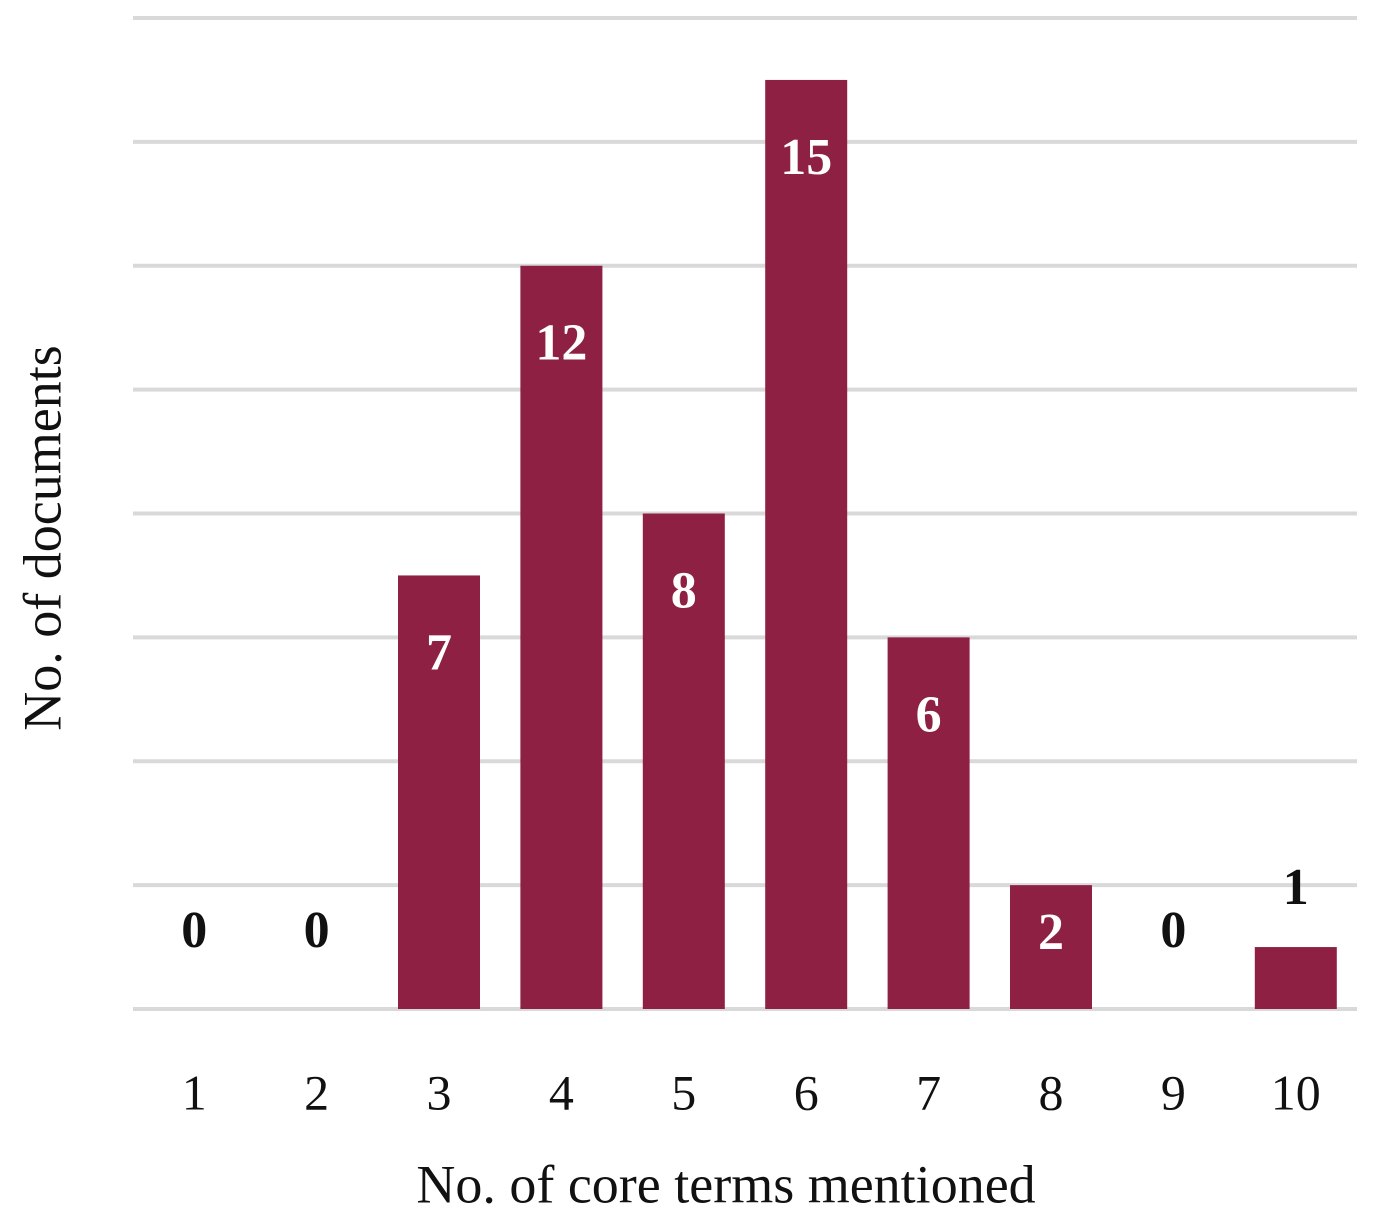 The height and width of the screenshot is (1230, 1379). What do you see at coordinates (683, 1092) in the screenshot?
I see `x-tick-label: 5` at bounding box center [683, 1092].